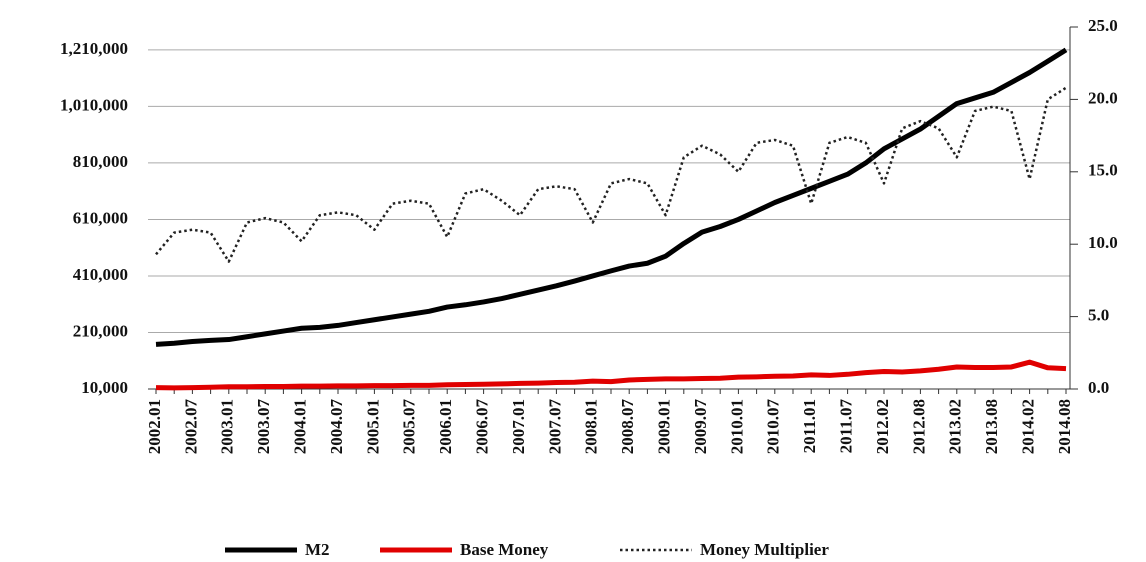 The image size is (1146, 562). What do you see at coordinates (100, 161) in the screenshot?
I see `y-tick-label: 810,000` at bounding box center [100, 161].